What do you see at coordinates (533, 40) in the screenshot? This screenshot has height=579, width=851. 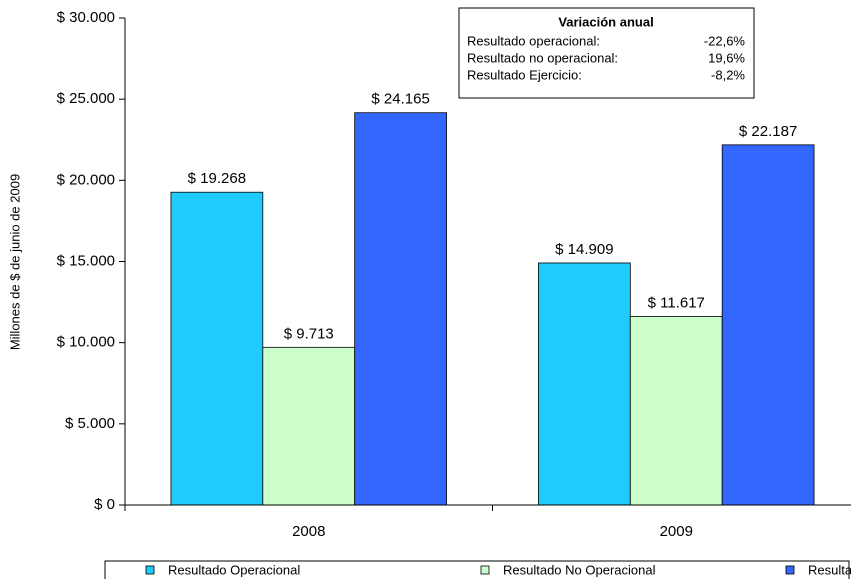 I see `annotation-label: Resultado operacional:` at bounding box center [533, 40].